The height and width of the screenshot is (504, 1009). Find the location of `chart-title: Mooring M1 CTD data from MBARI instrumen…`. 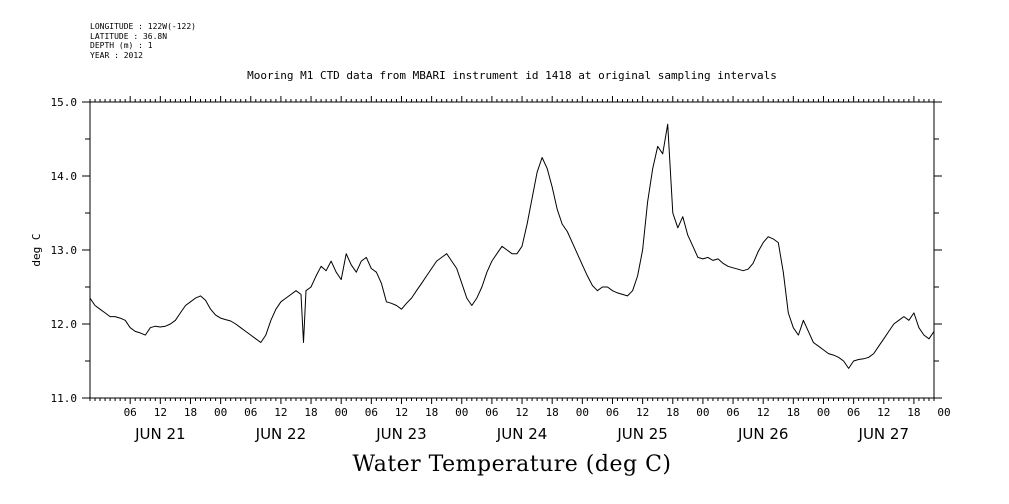

chart-title: Mooring M1 CTD data from MBARI instrumen… is located at coordinates (512, 75).